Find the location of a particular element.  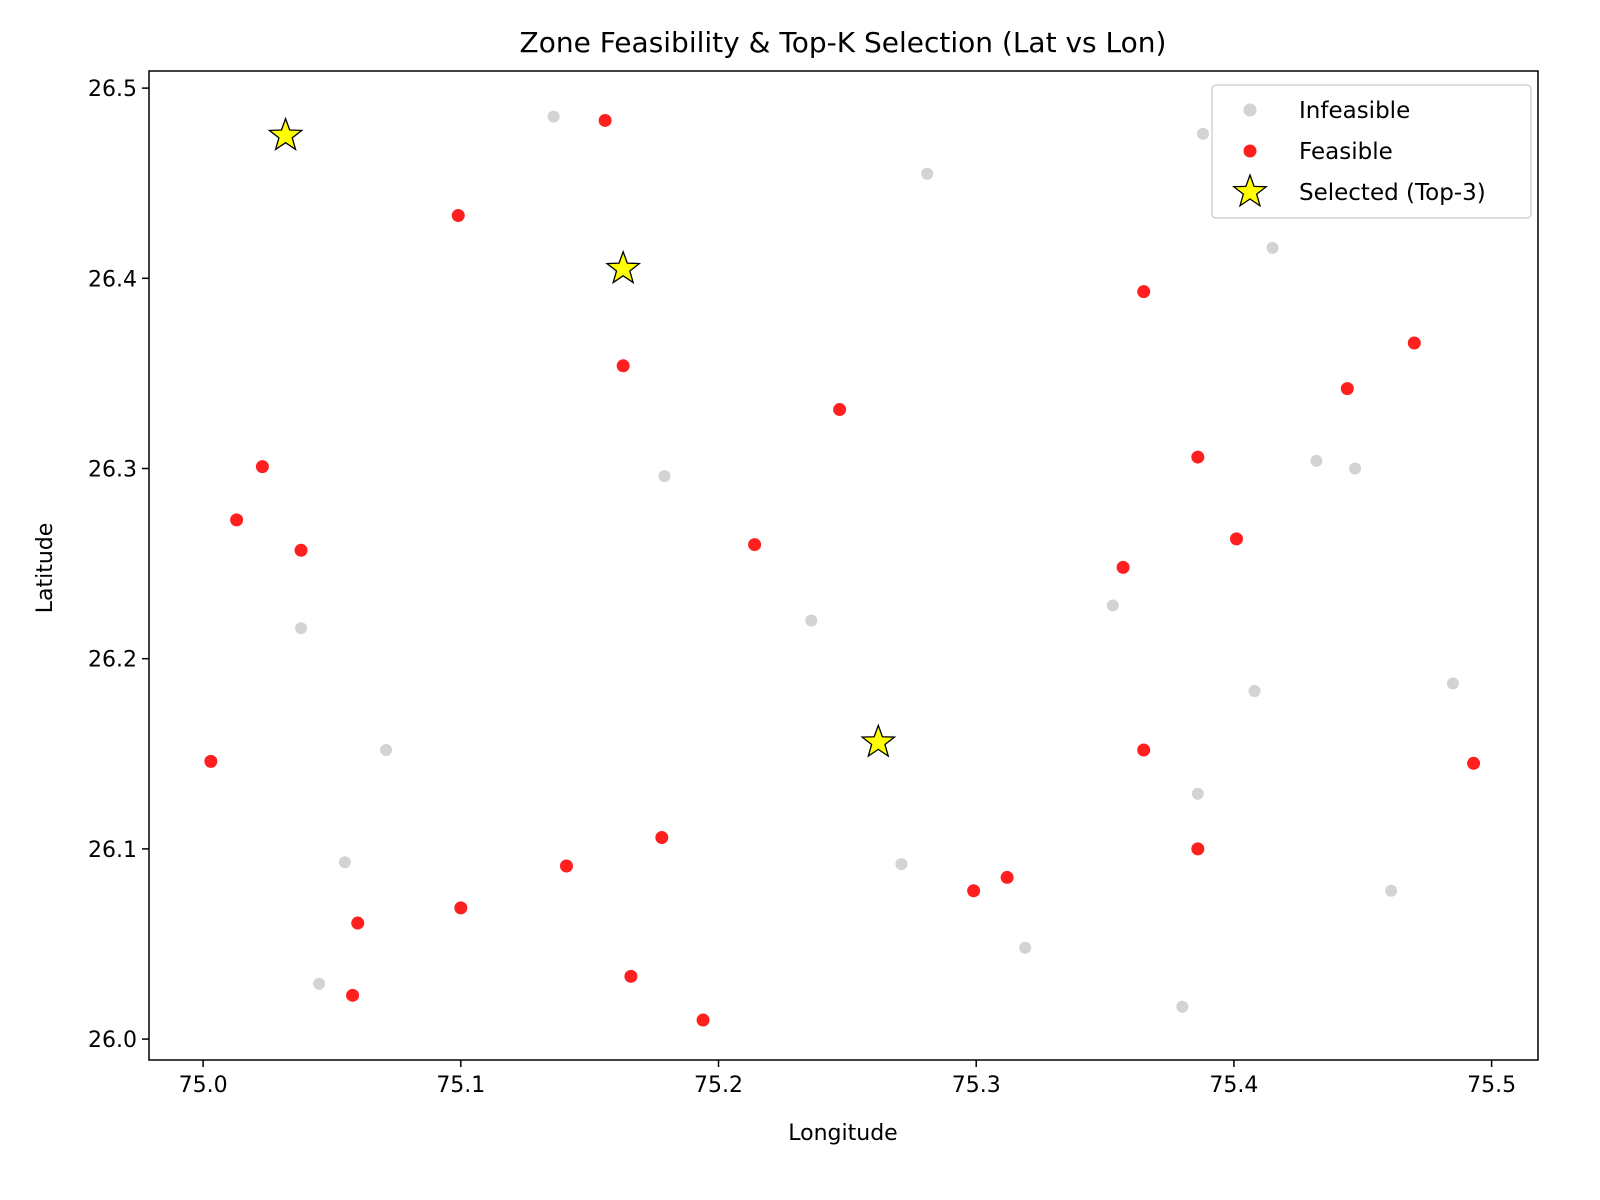

y-tick-label: 26.5 is located at coordinates (112, 89).